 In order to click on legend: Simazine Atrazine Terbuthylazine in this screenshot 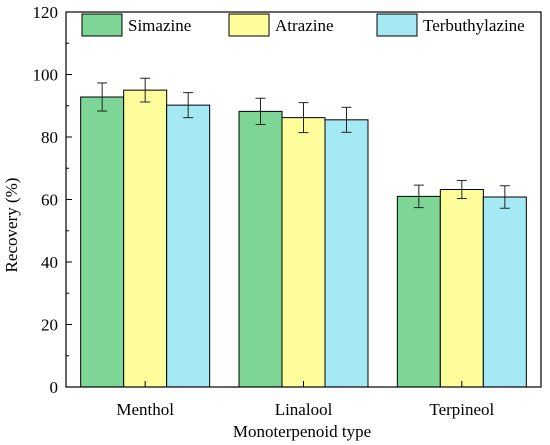, I will do `click(303, 25)`.